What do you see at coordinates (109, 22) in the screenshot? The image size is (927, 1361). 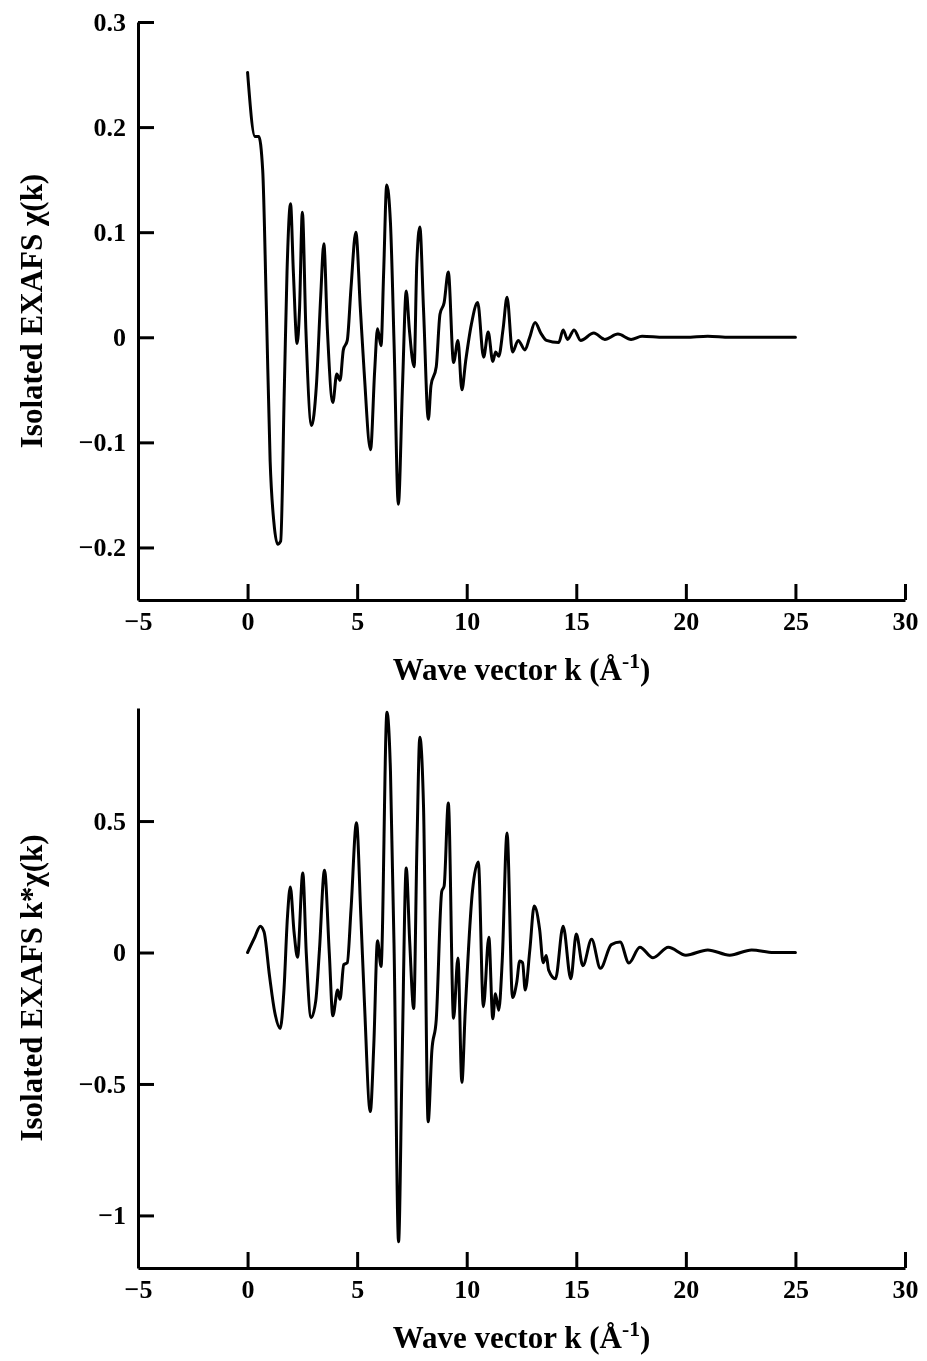 I see `y-tick-label: 0.3` at bounding box center [109, 22].